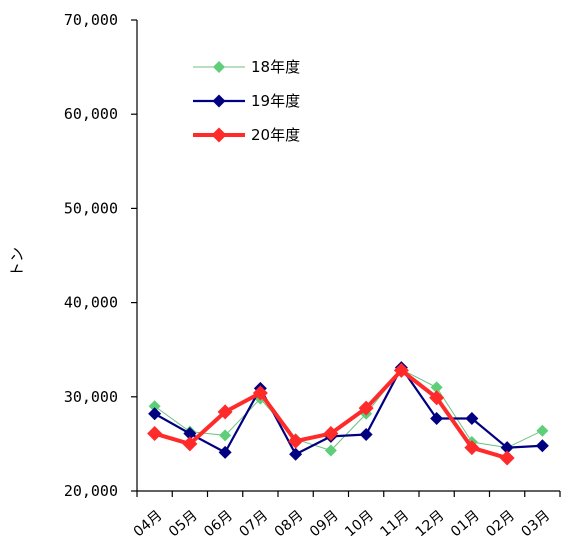  I want to click on y-tick-label: 40,000, so click(91, 303).